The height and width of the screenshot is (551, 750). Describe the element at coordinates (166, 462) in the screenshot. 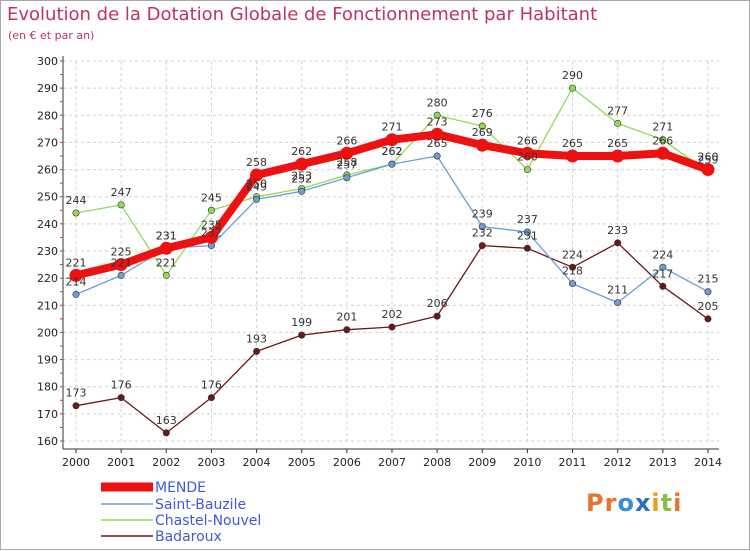

I see `x-tick-label: 2002` at that location.